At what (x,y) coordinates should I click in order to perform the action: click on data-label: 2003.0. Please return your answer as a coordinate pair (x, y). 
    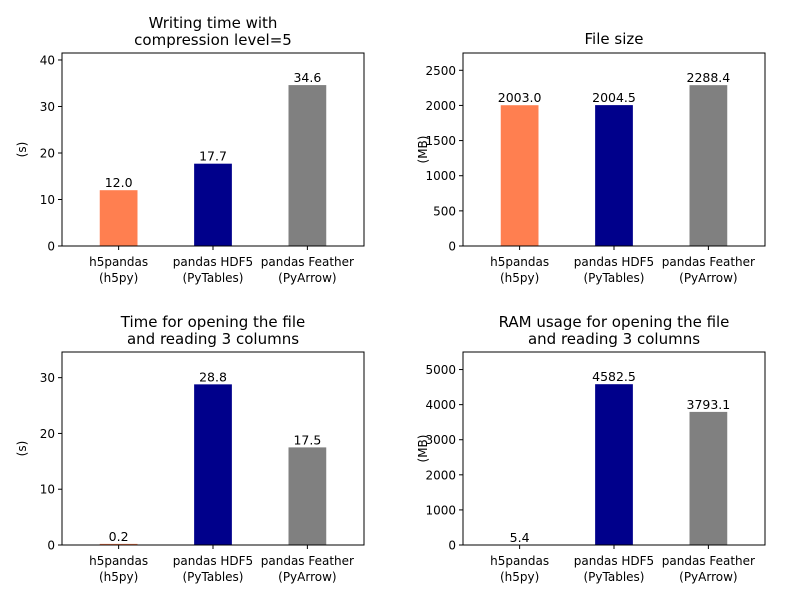
    Looking at the image, I should click on (520, 97).